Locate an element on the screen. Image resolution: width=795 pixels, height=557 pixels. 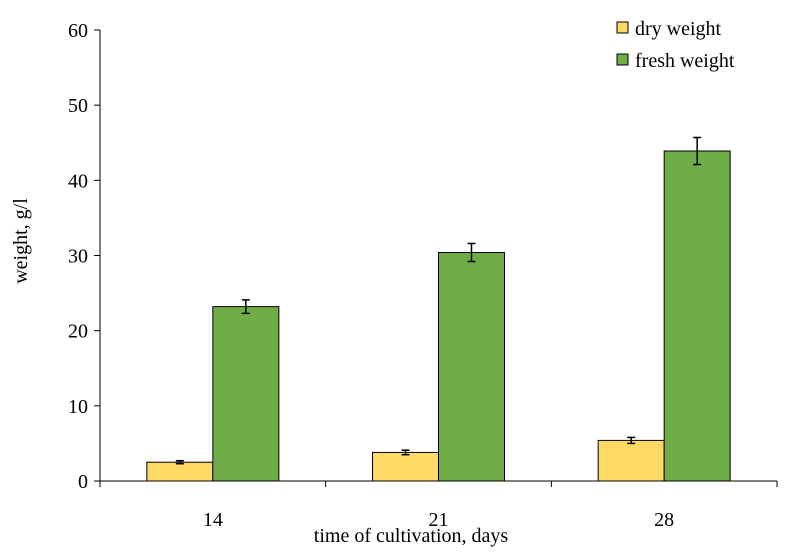
legend: dry weight fresh weight is located at coordinates (675, 45).